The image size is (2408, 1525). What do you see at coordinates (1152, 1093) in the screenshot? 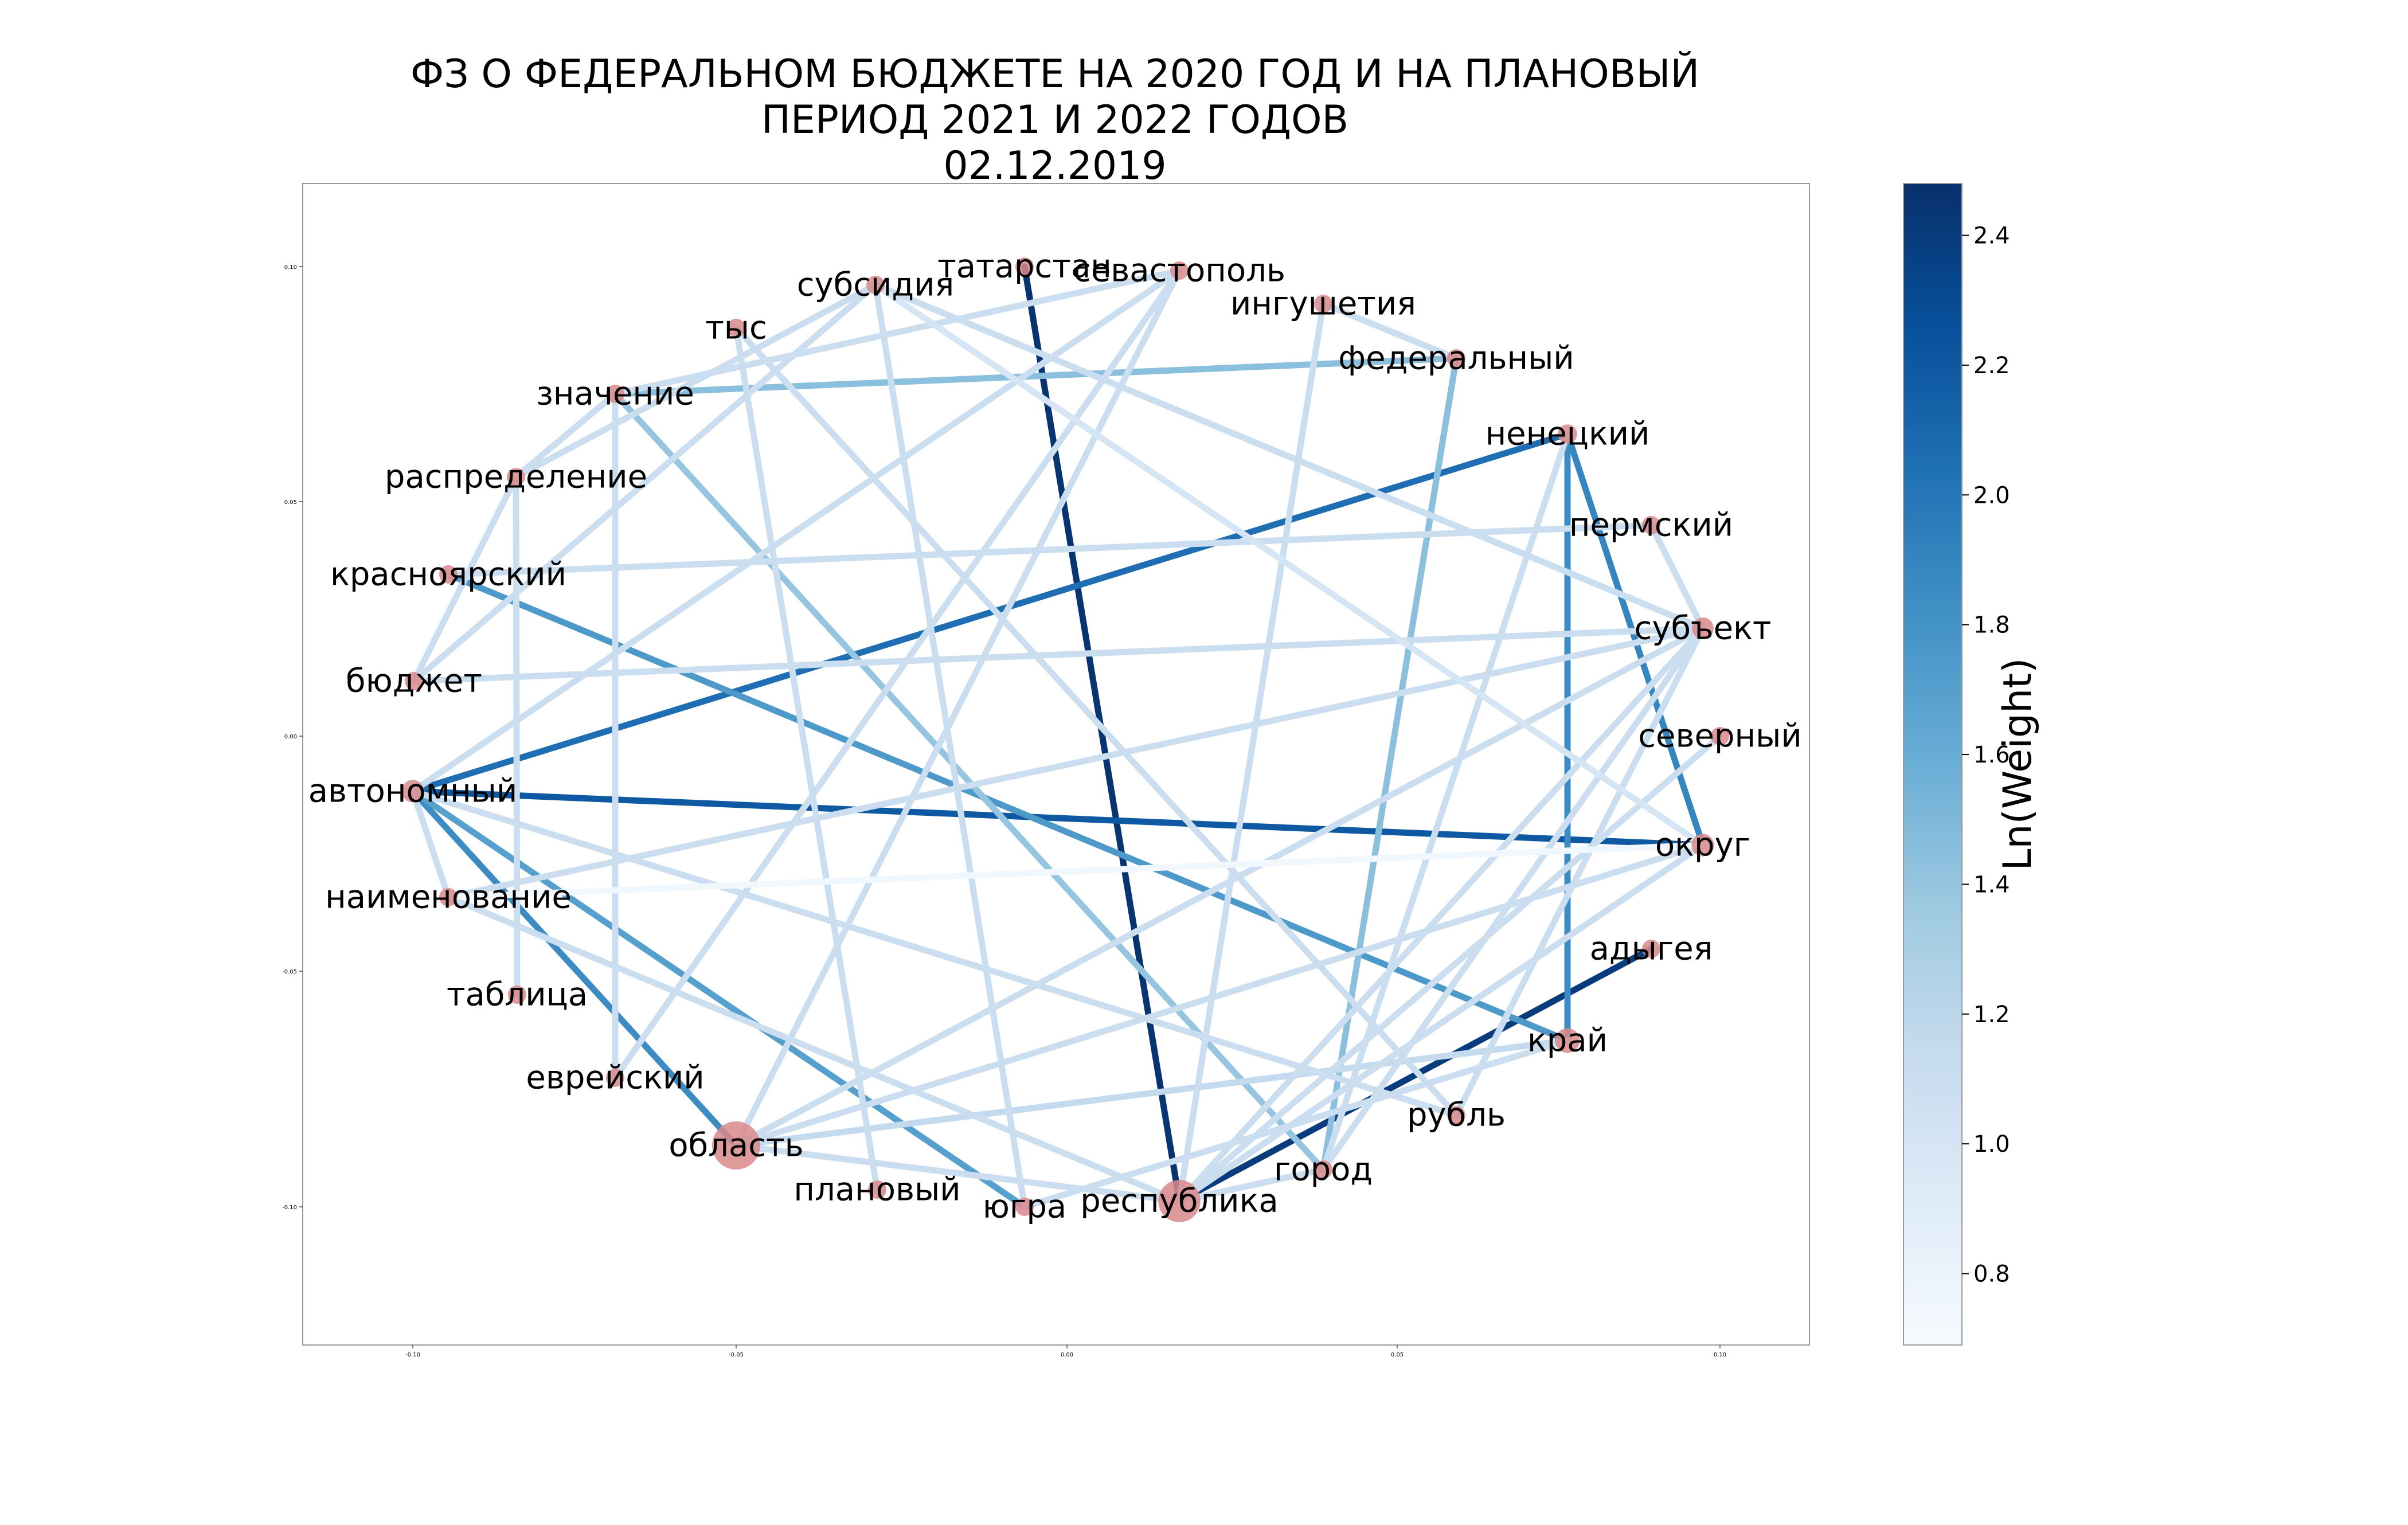
I see `edge-oblast-kray` at bounding box center [1152, 1093].